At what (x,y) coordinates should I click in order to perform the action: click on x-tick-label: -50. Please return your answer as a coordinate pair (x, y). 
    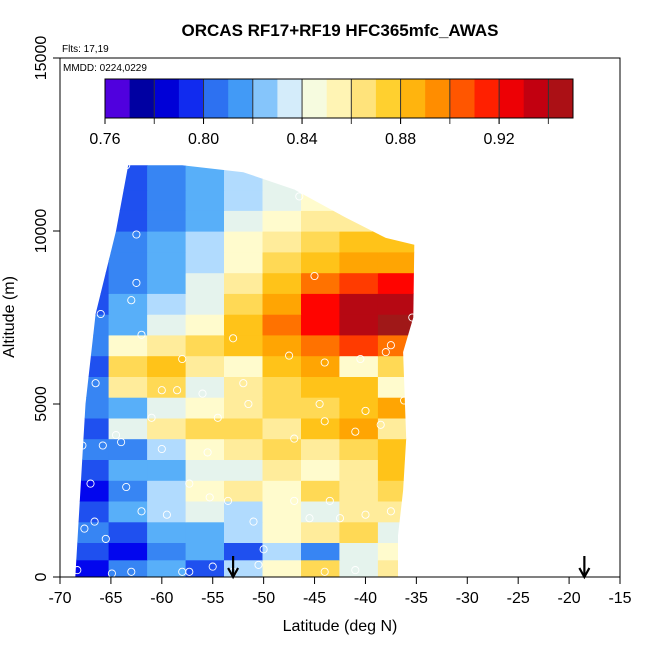
    Looking at the image, I should click on (263, 598).